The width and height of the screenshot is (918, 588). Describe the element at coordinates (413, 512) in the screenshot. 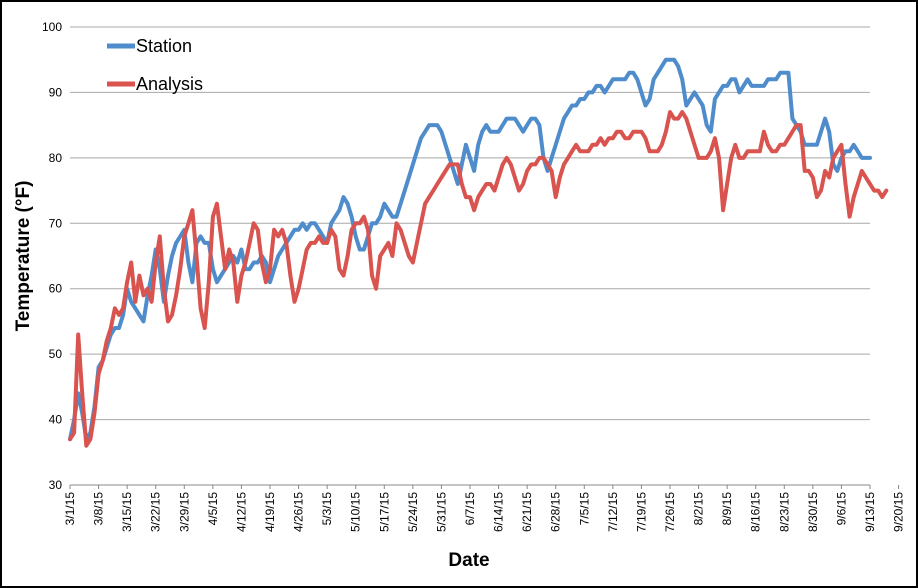

I see `x-tick-label: 5/24/15` at that location.